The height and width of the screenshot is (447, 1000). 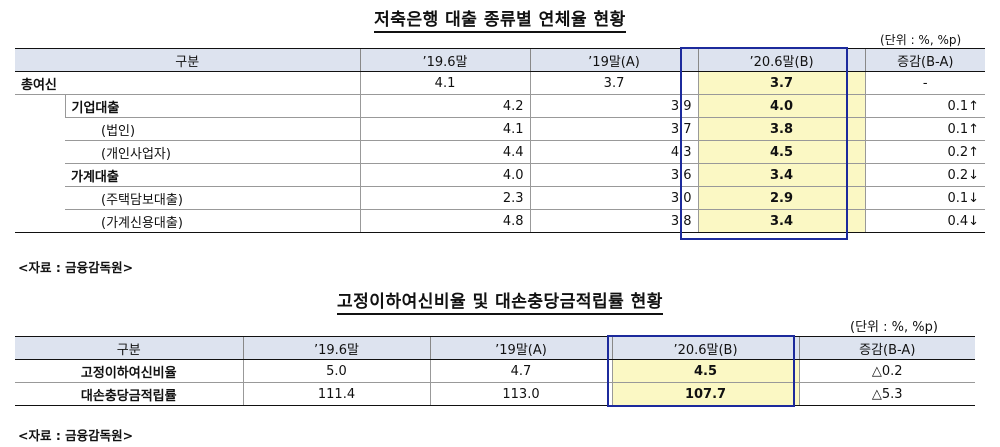 I want to click on cell-value: 4.2, so click(x=445, y=106).